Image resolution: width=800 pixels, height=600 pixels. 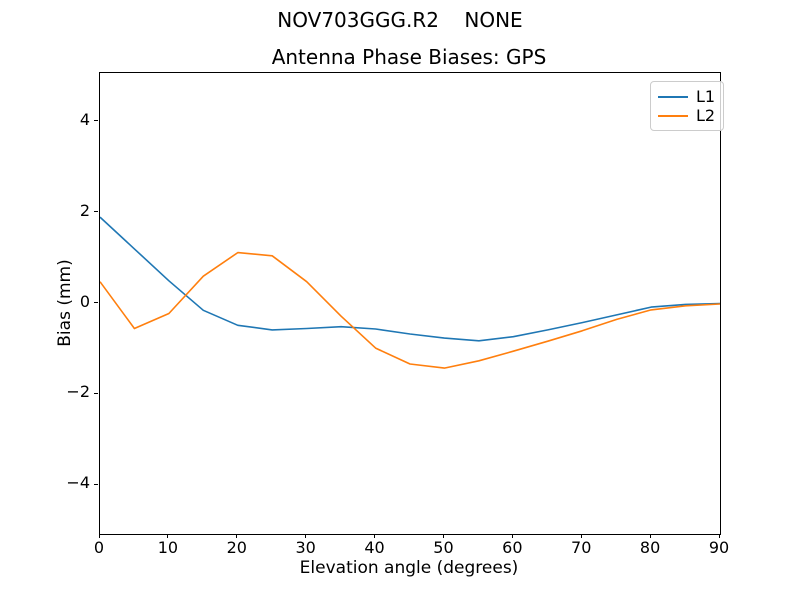 I want to click on y-tick-label: 4, so click(x=84, y=119).